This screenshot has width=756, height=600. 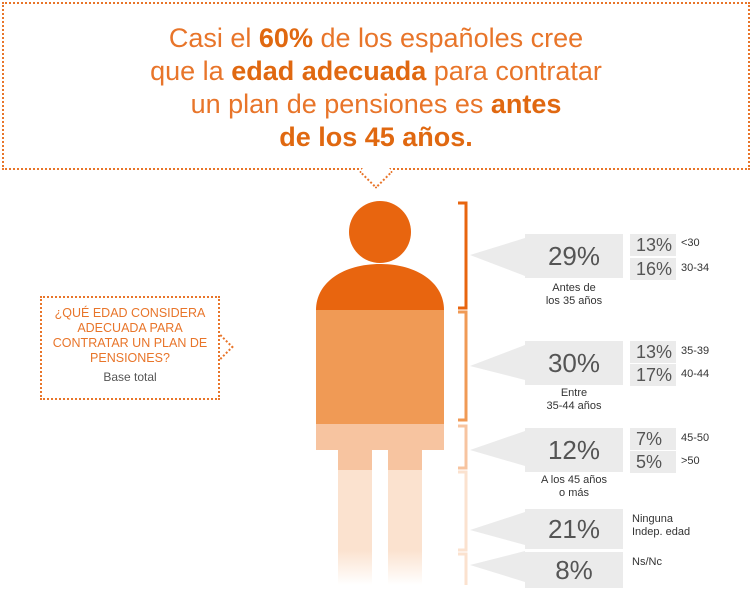 I want to click on figure-leg-left-lower, so click(x=355, y=510).